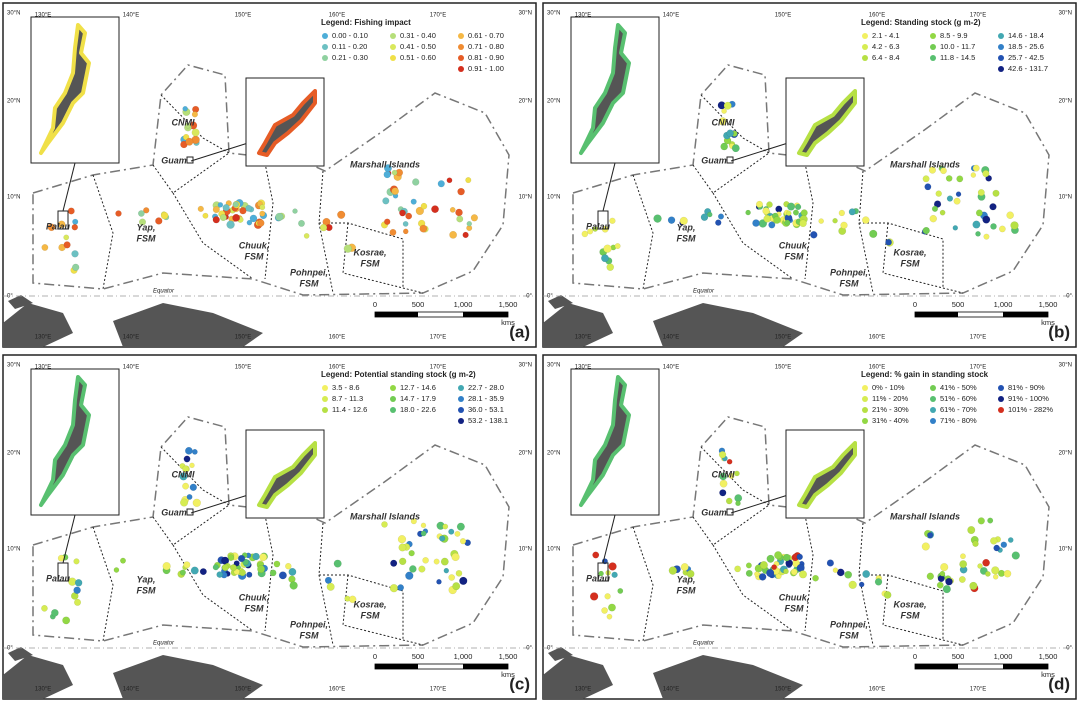 This screenshot has width=1080, height=702. Describe the element at coordinates (1026, 46) in the screenshot. I see `legend-label: 18.5 - 25.6` at that location.